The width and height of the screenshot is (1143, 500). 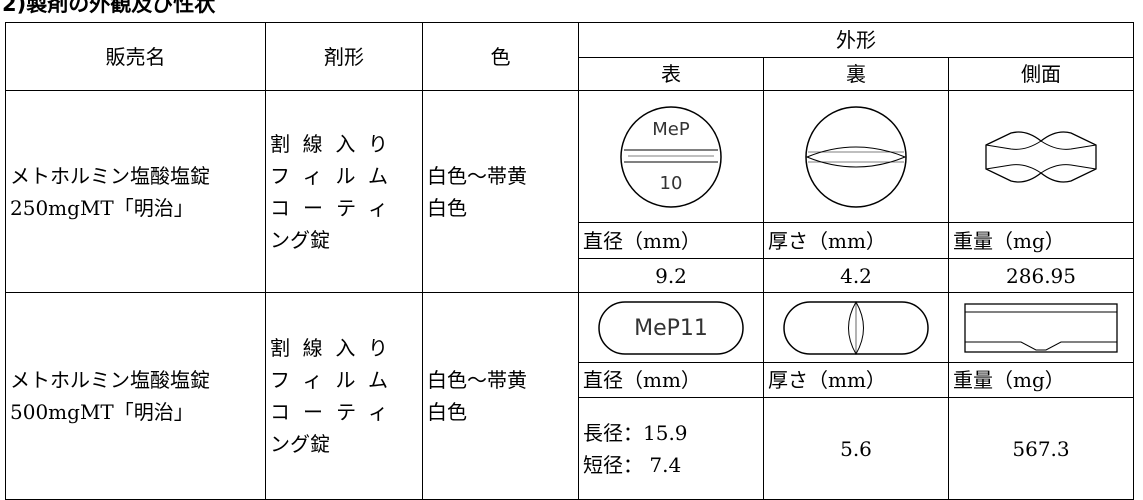 I want to click on section-title: 2)製剤の外観及び性状, so click(x=109, y=8).